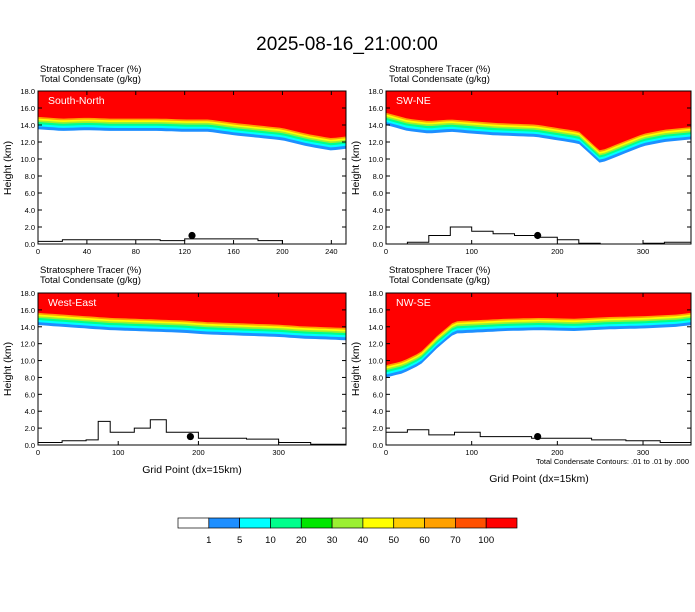  Describe the element at coordinates (331, 251) in the screenshot. I see `x-tick-label: 240` at that location.